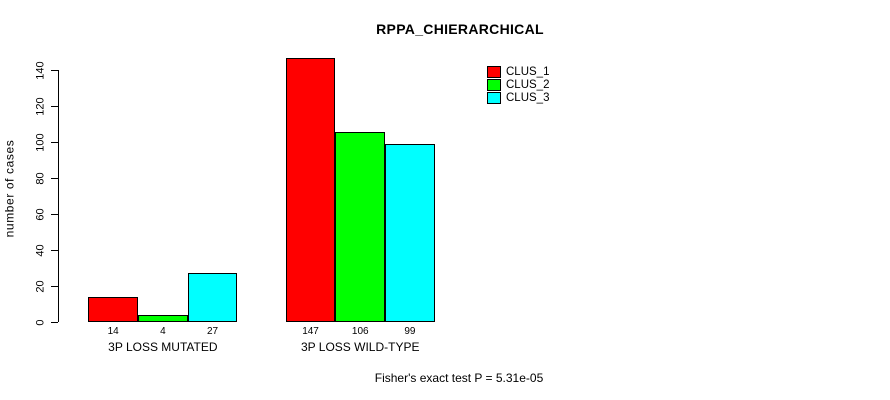 The height and width of the screenshot is (400, 890). I want to click on legend-label: CLUS_3, so click(528, 98).